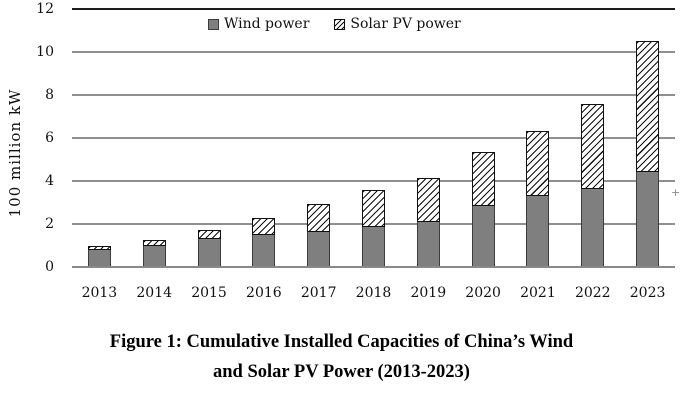 This screenshot has width=683, height=401. What do you see at coordinates (373, 293) in the screenshot?
I see `x-tick-label-2018: 2018` at bounding box center [373, 293].